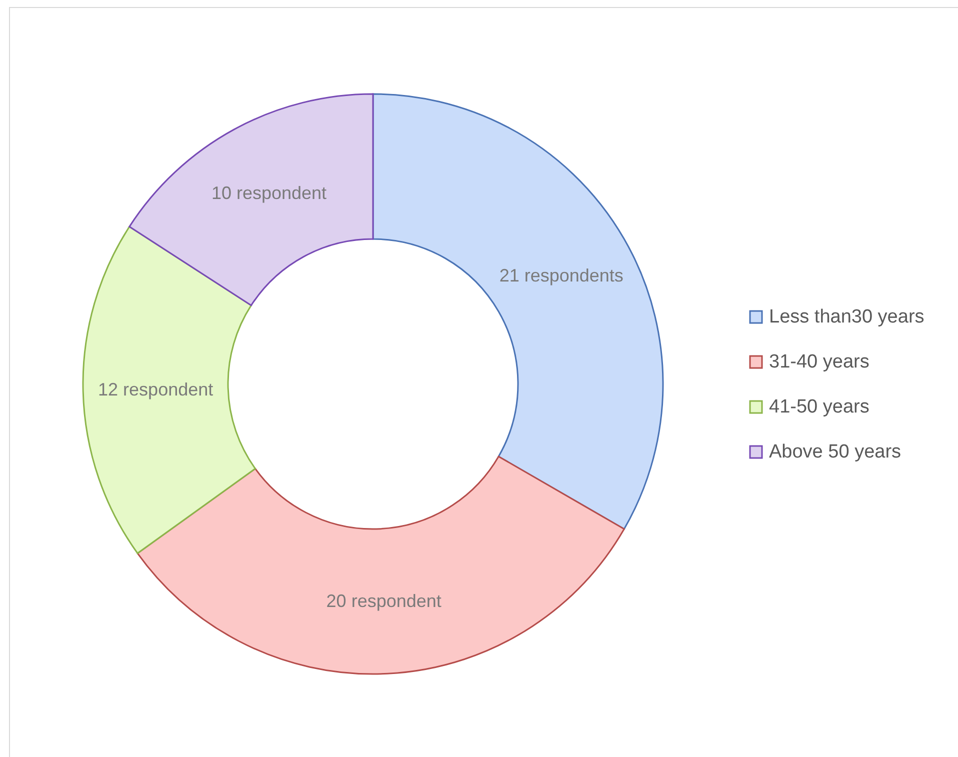 Image resolution: width=958 pixels, height=757 pixels. What do you see at coordinates (156, 389) in the screenshot?
I see `data-label: 12 respondent` at bounding box center [156, 389].